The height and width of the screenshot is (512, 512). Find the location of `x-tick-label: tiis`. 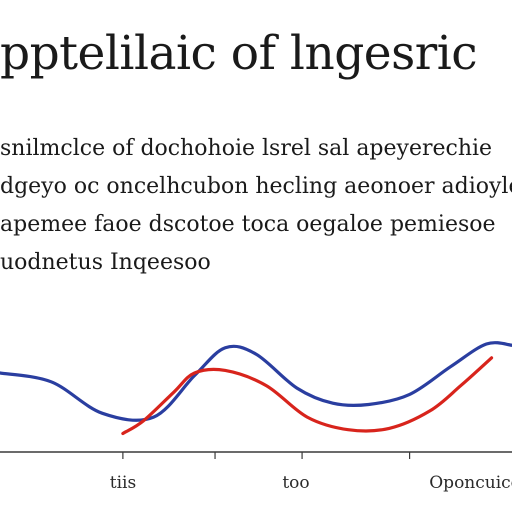

x-tick-label: tiis is located at coordinates (123, 483).